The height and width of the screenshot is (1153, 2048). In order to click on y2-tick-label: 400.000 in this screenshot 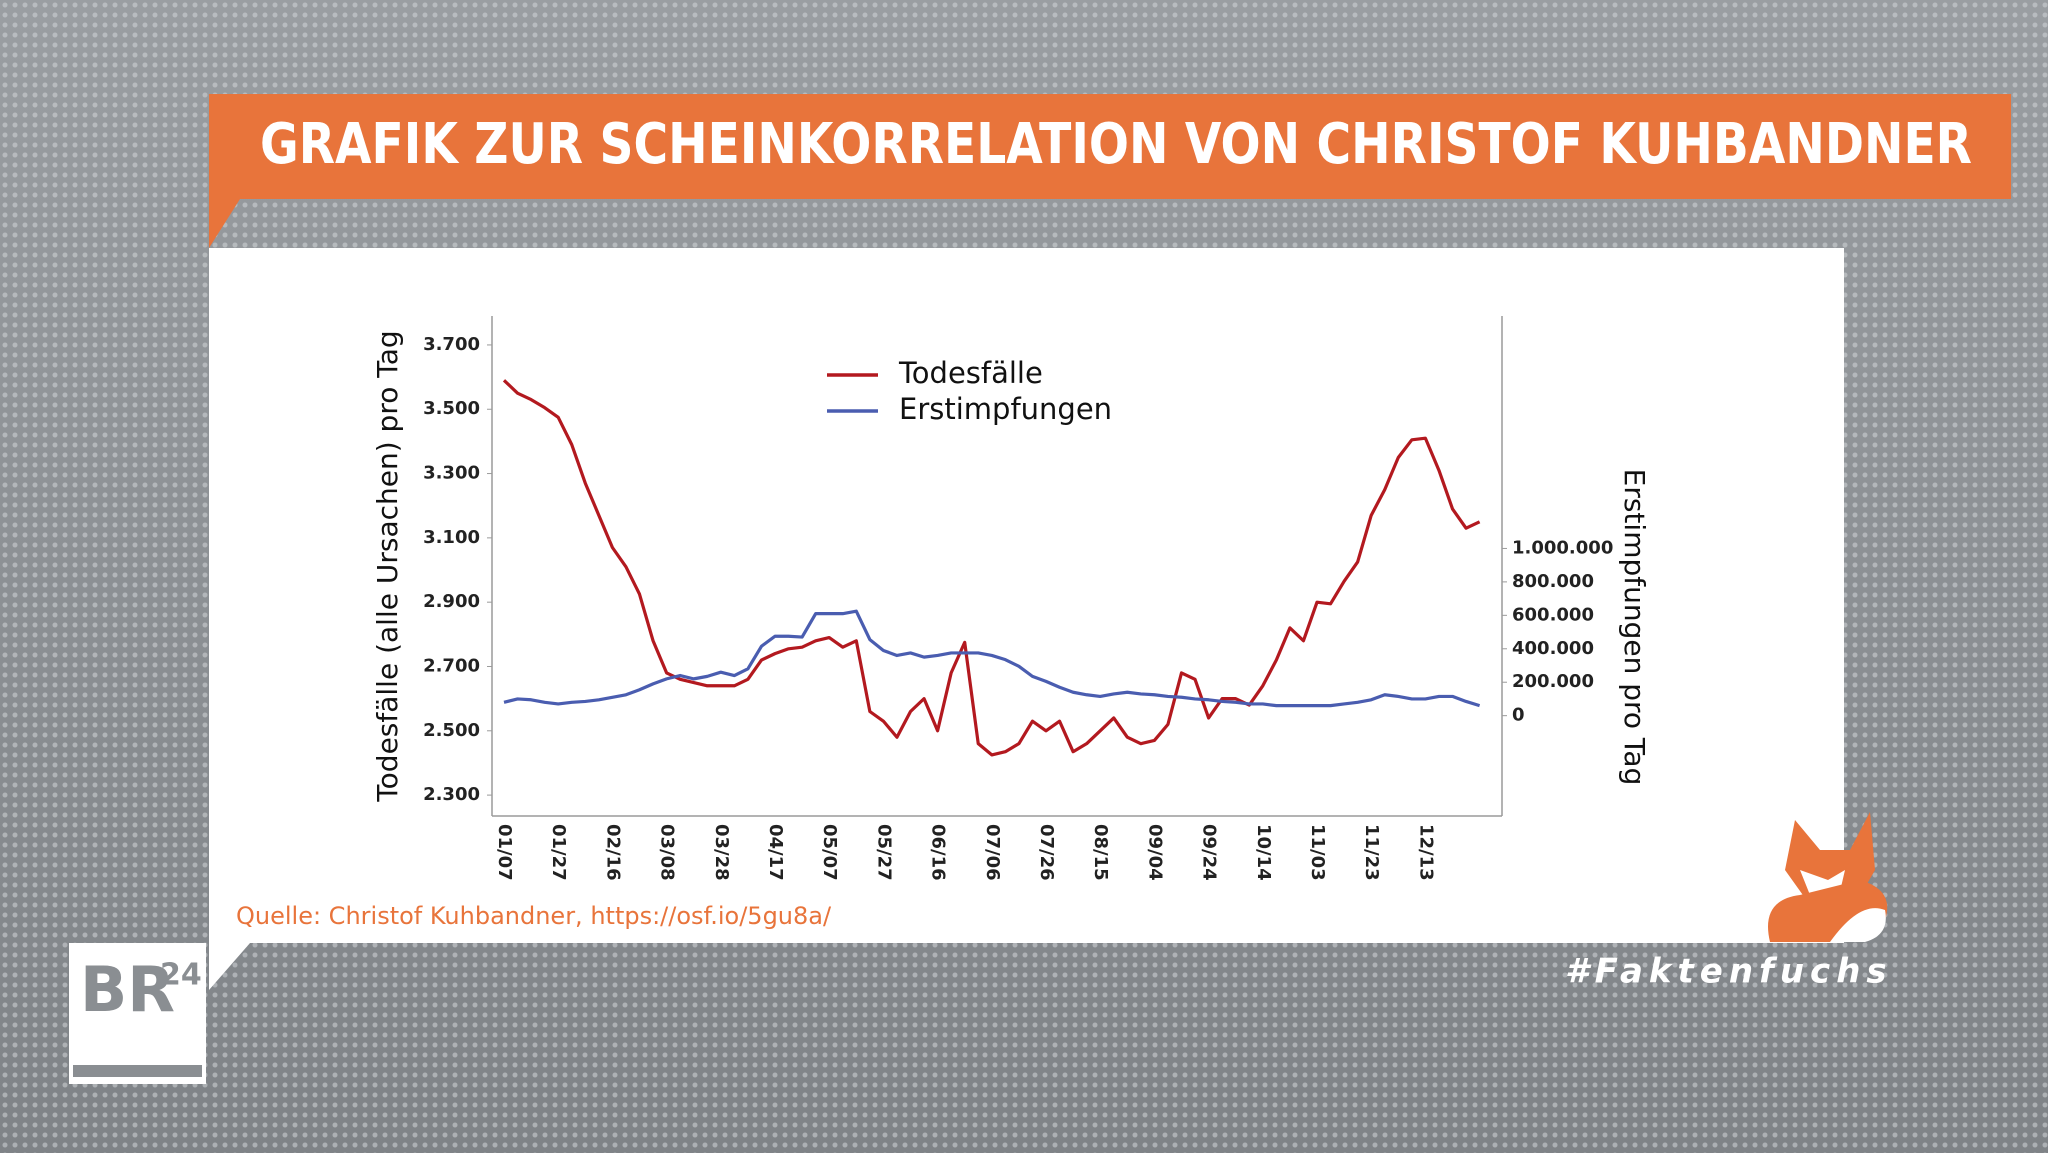, I will do `click(1553, 648)`.